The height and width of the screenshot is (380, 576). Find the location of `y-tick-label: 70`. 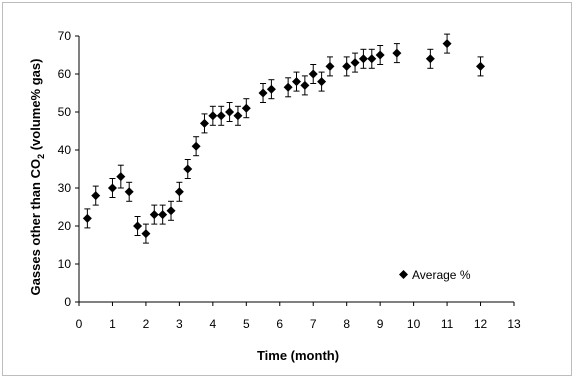

y-tick-label: 70 is located at coordinates (65, 36).